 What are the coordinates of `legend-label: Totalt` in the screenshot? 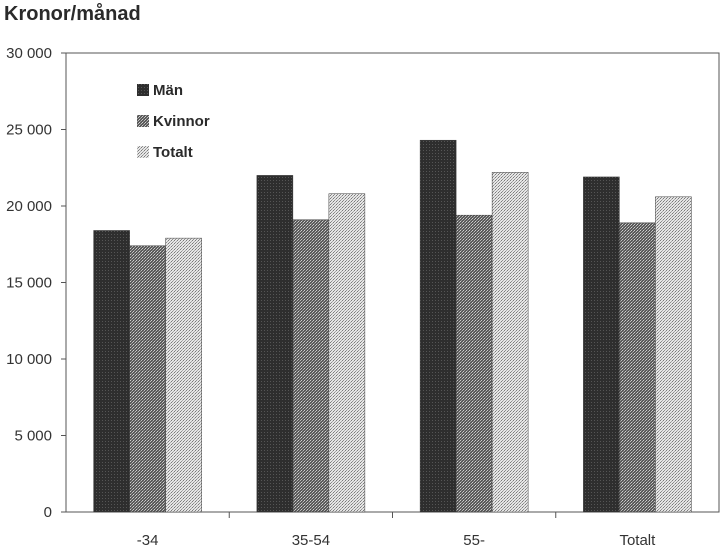 It's located at (173, 152).